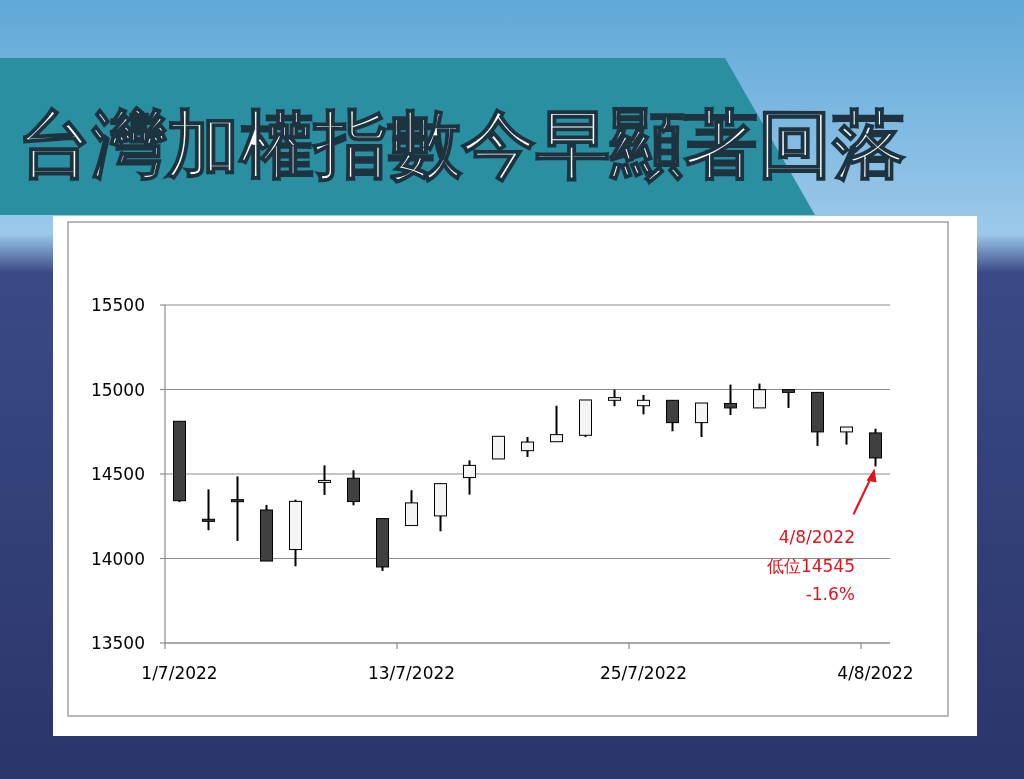 The image size is (1024, 779). What do you see at coordinates (643, 673) in the screenshot?
I see `x-tick-label: 25/7/2022` at bounding box center [643, 673].